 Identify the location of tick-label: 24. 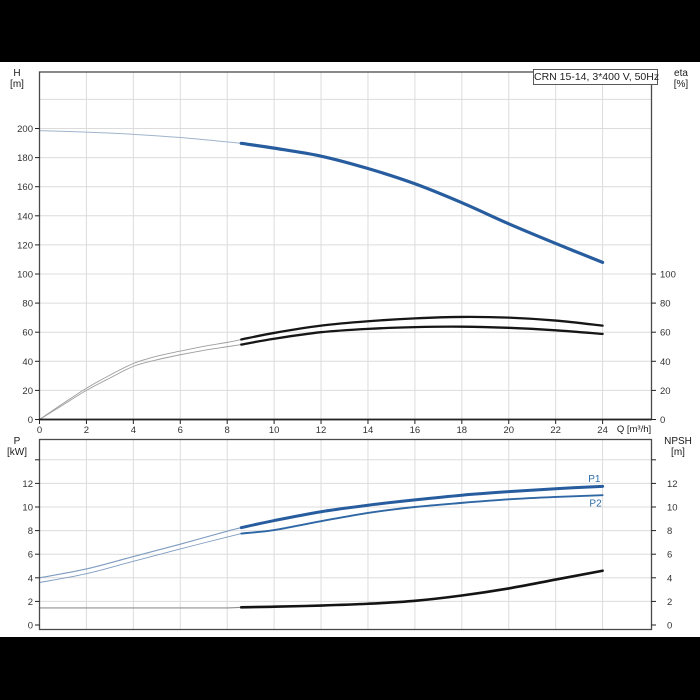
(602, 430).